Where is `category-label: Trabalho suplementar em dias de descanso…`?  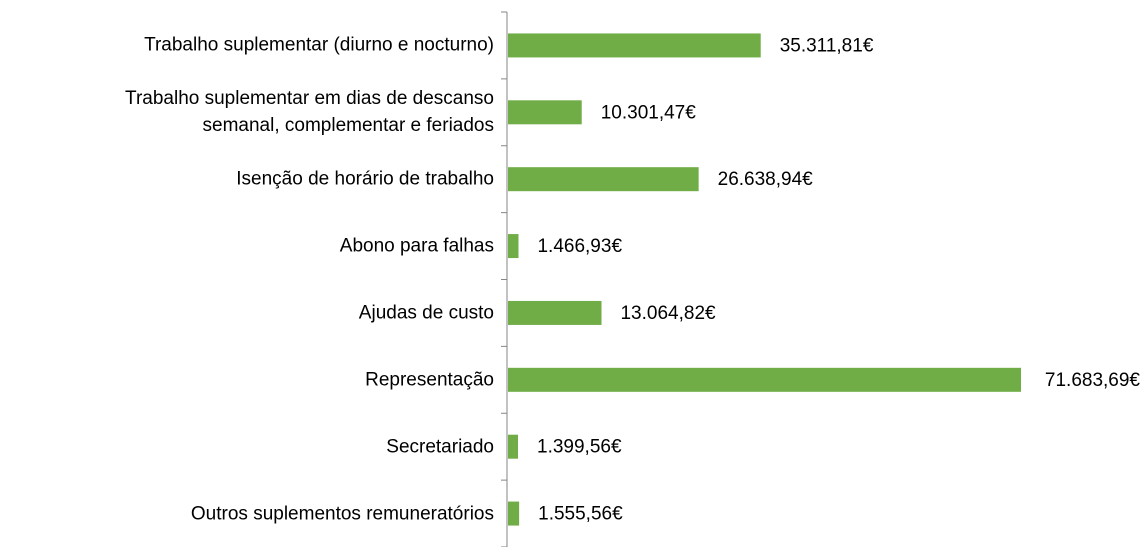
category-label: Trabalho suplementar em dias de descanso… is located at coordinates (309, 112).